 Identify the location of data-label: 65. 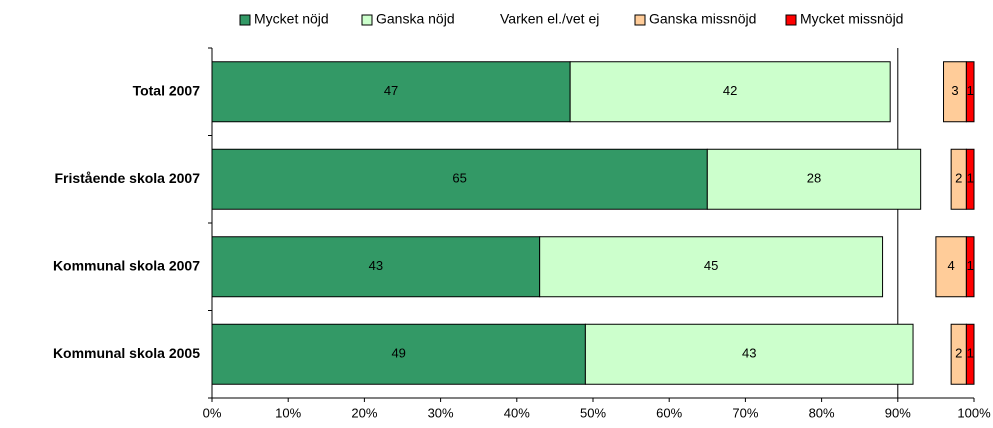
(459, 178).